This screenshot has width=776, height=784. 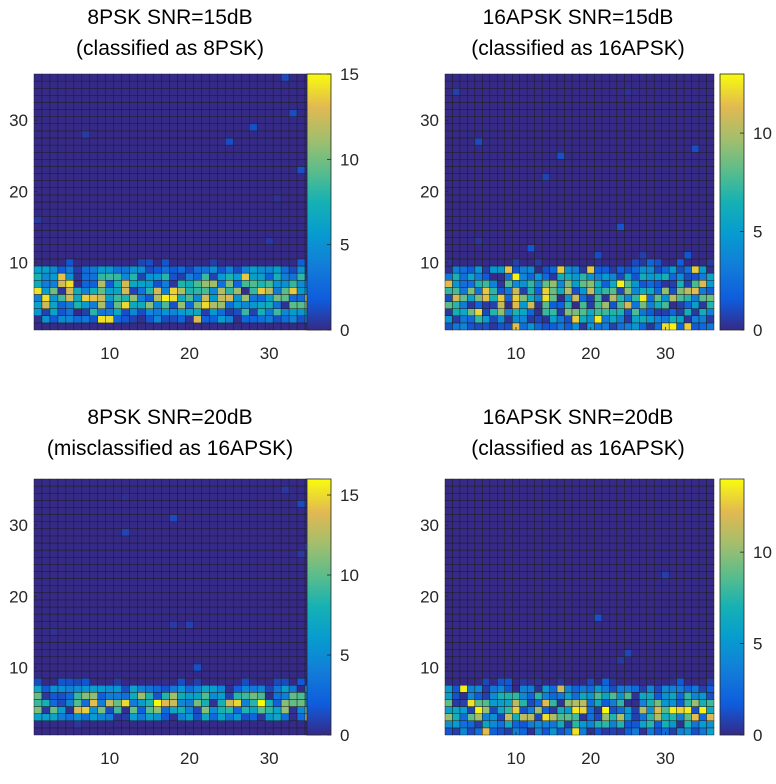 What do you see at coordinates (18, 191) in the screenshot?
I see `y-tick-label: 20` at bounding box center [18, 191].